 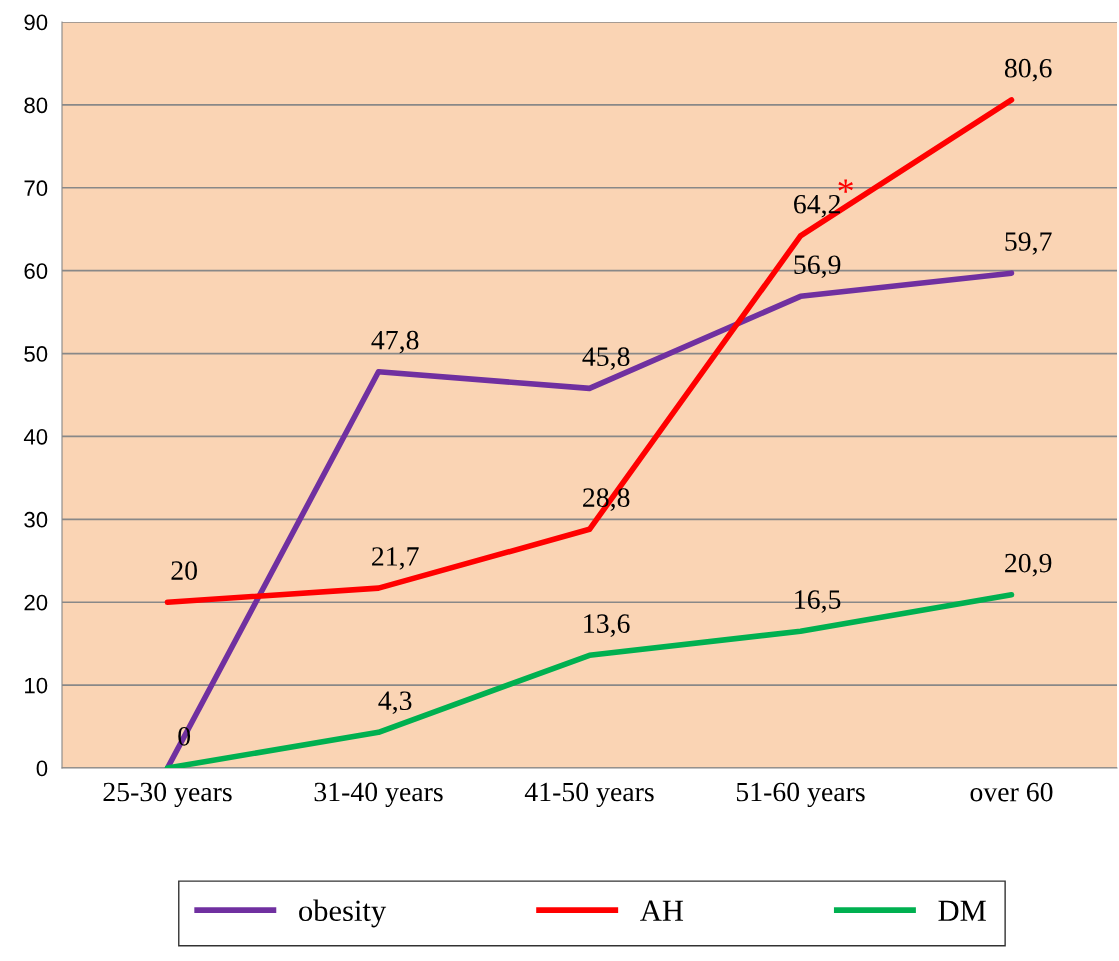 What do you see at coordinates (36, 271) in the screenshot?
I see `y-tick-label: 60` at bounding box center [36, 271].